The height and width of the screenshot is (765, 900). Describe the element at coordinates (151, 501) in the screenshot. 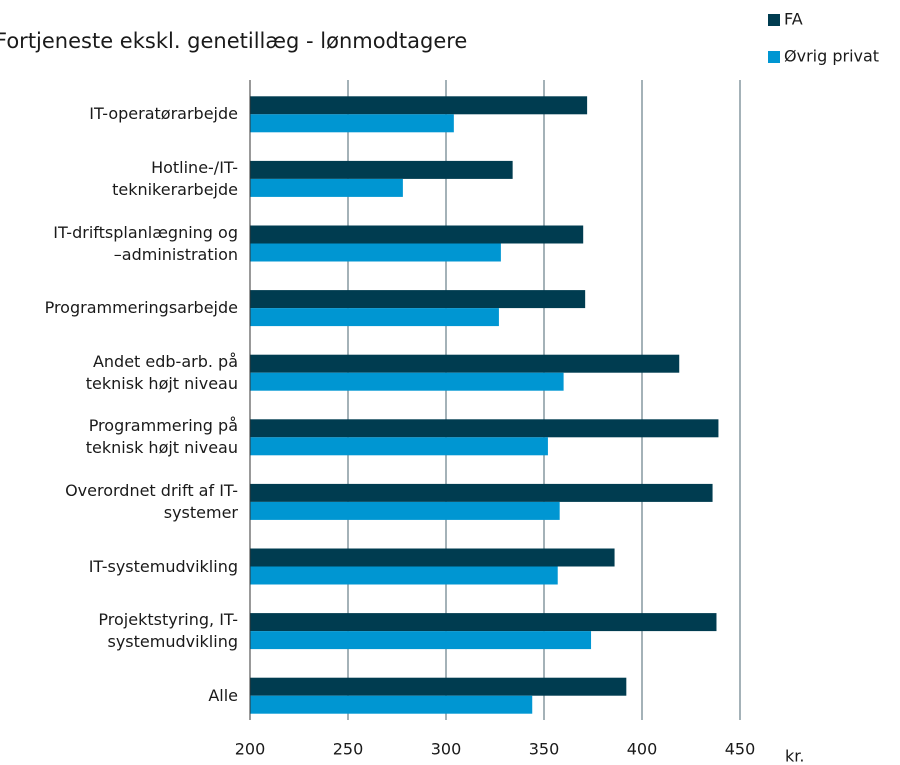

I see `y-tick-label: Overordnet drift af IT- systemer` at that location.